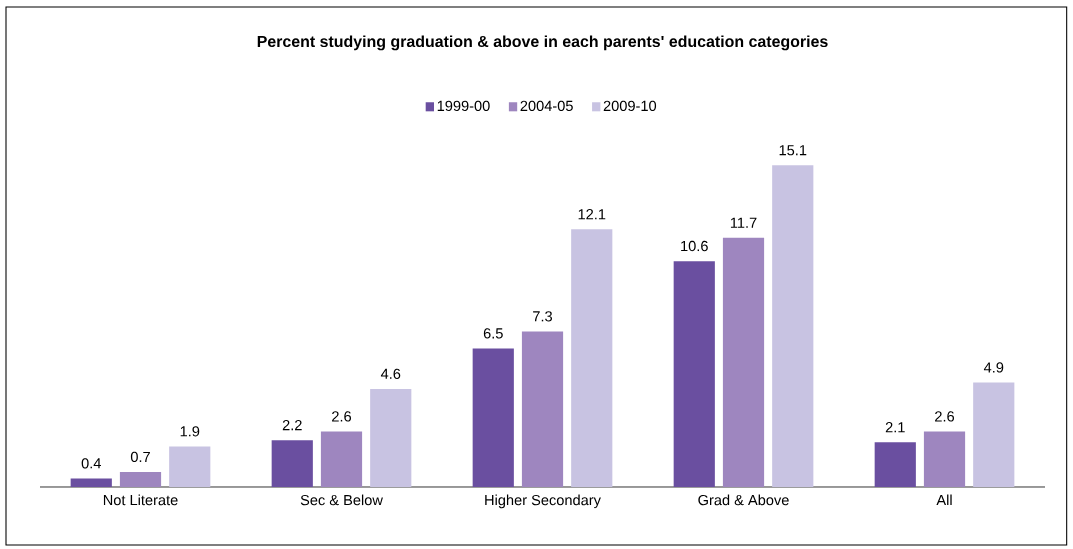  I want to click on x-tick-label: All, so click(944, 500).